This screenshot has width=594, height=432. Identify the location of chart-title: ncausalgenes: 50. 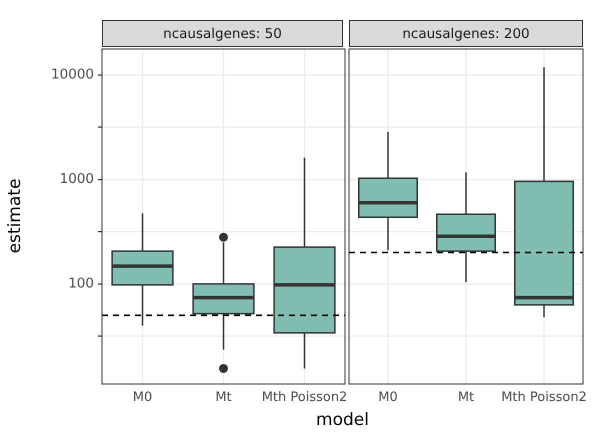
(222, 33).